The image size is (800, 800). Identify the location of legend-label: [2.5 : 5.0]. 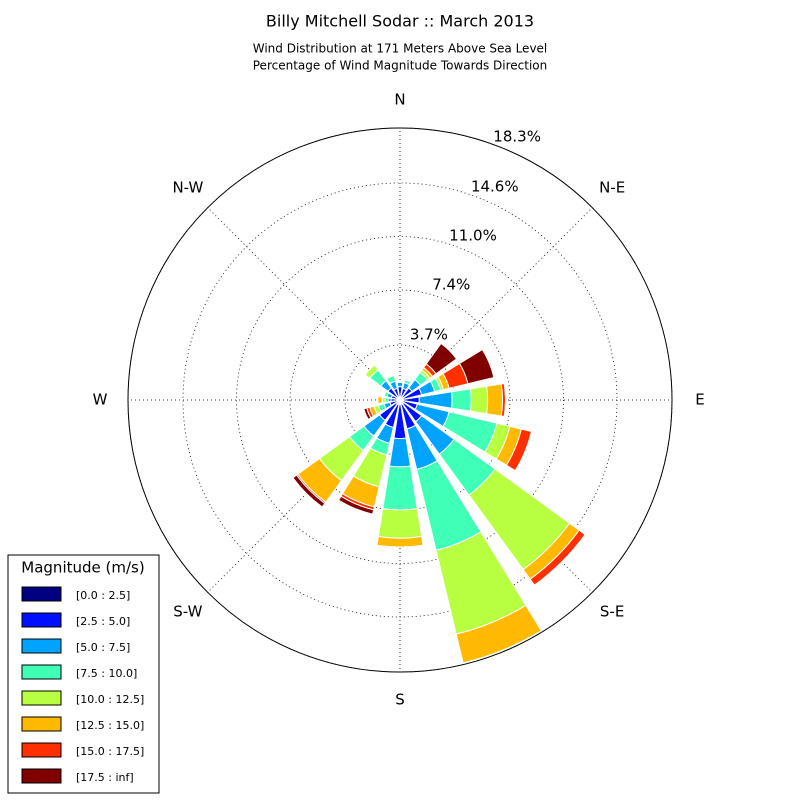
(103, 621).